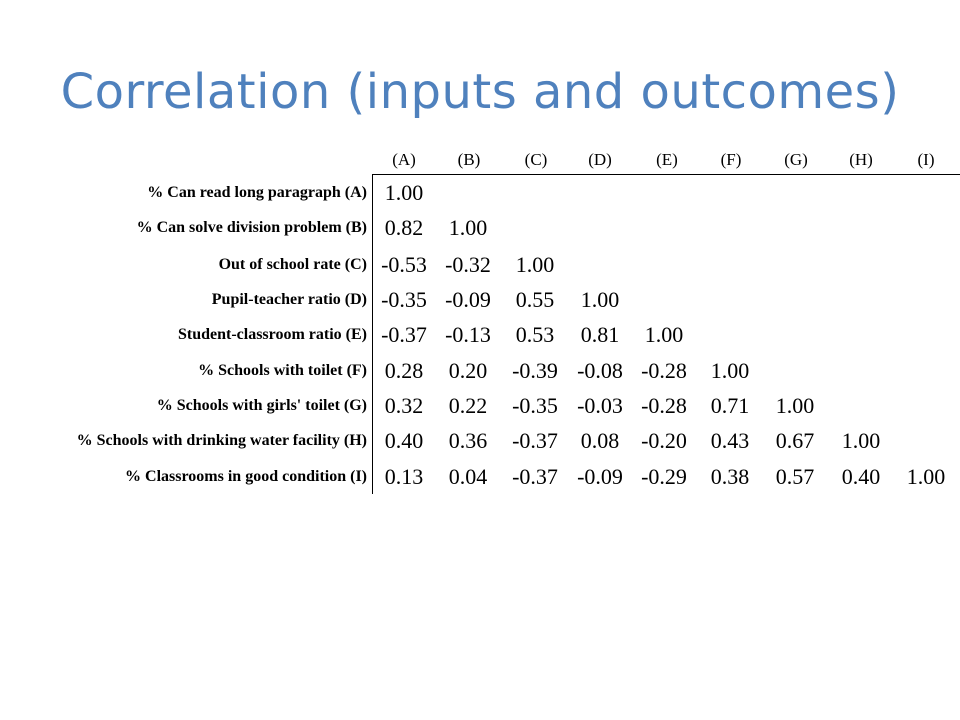  I want to click on row-label: % Schools with girls' toilet (G), so click(261, 405).